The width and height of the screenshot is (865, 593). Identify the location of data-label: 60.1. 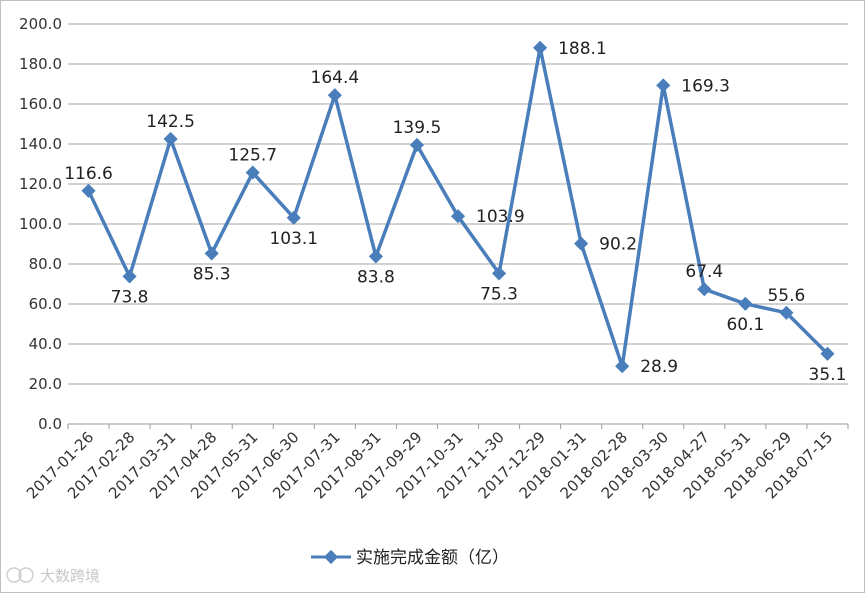
(745, 325).